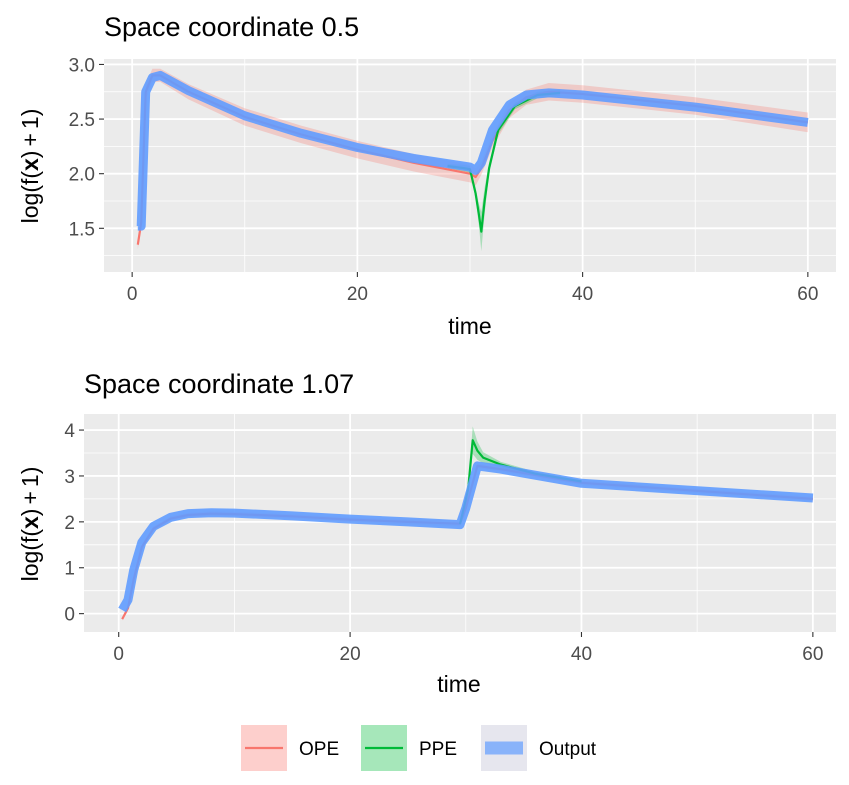 The height and width of the screenshot is (785, 849). Describe the element at coordinates (82, 175) in the screenshot. I see `y-tick-label: 2.0` at that location.